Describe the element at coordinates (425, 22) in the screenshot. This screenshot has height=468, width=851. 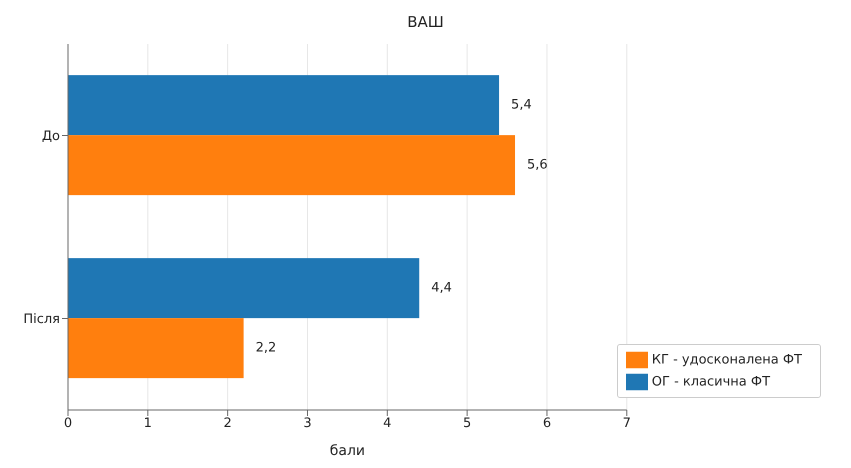
I see `chart-title: ВАШ` at that location.